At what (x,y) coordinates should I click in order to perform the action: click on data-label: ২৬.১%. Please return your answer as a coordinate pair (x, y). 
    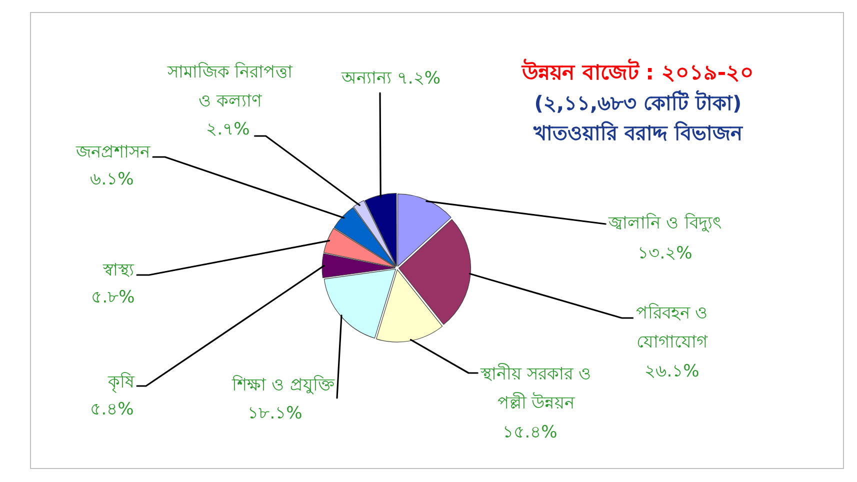
    Looking at the image, I should click on (672, 371).